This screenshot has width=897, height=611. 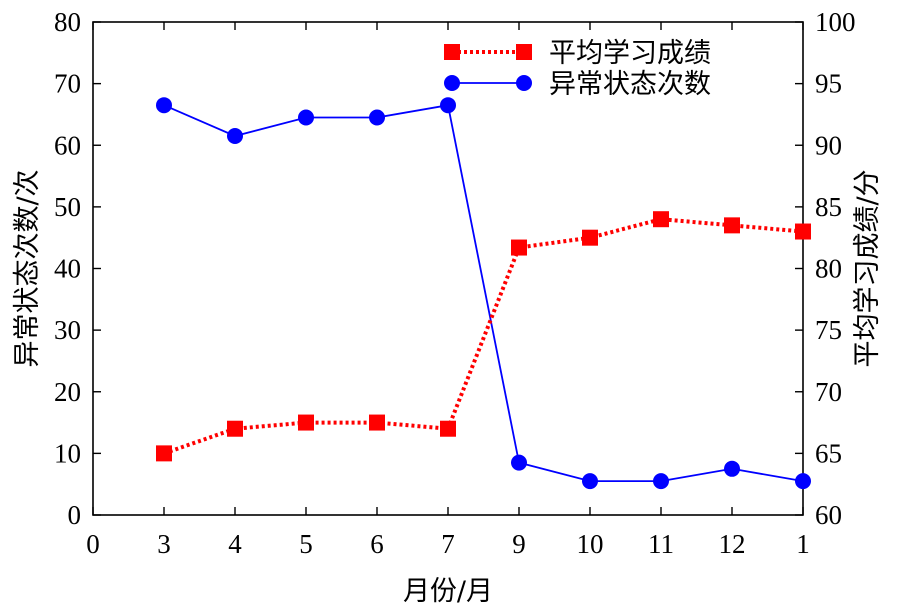 I want to click on x-tick-label: 9, so click(x=519, y=544).